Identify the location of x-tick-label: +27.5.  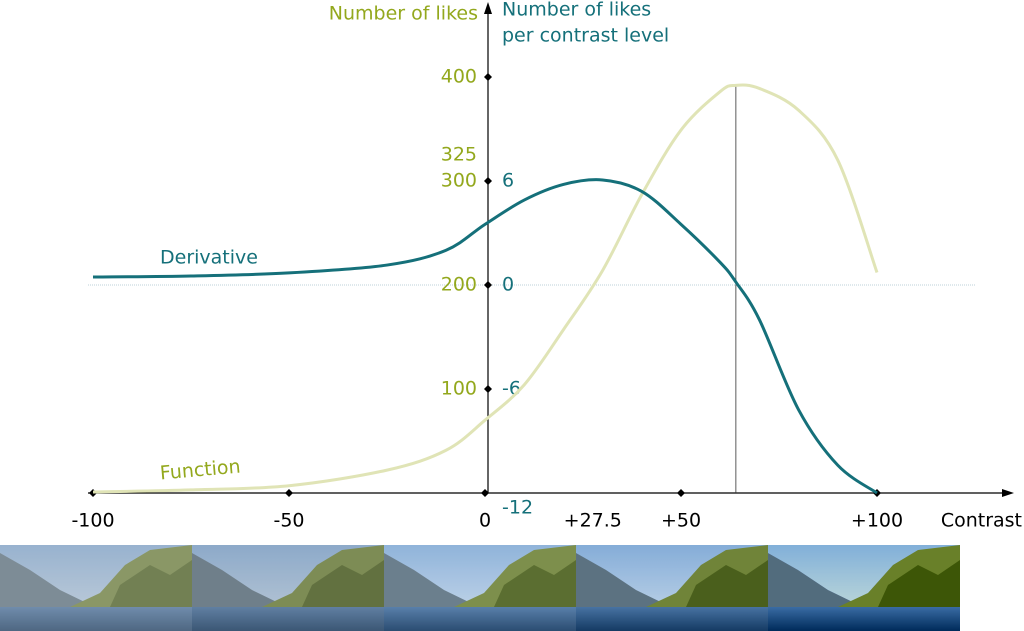
(593, 521).